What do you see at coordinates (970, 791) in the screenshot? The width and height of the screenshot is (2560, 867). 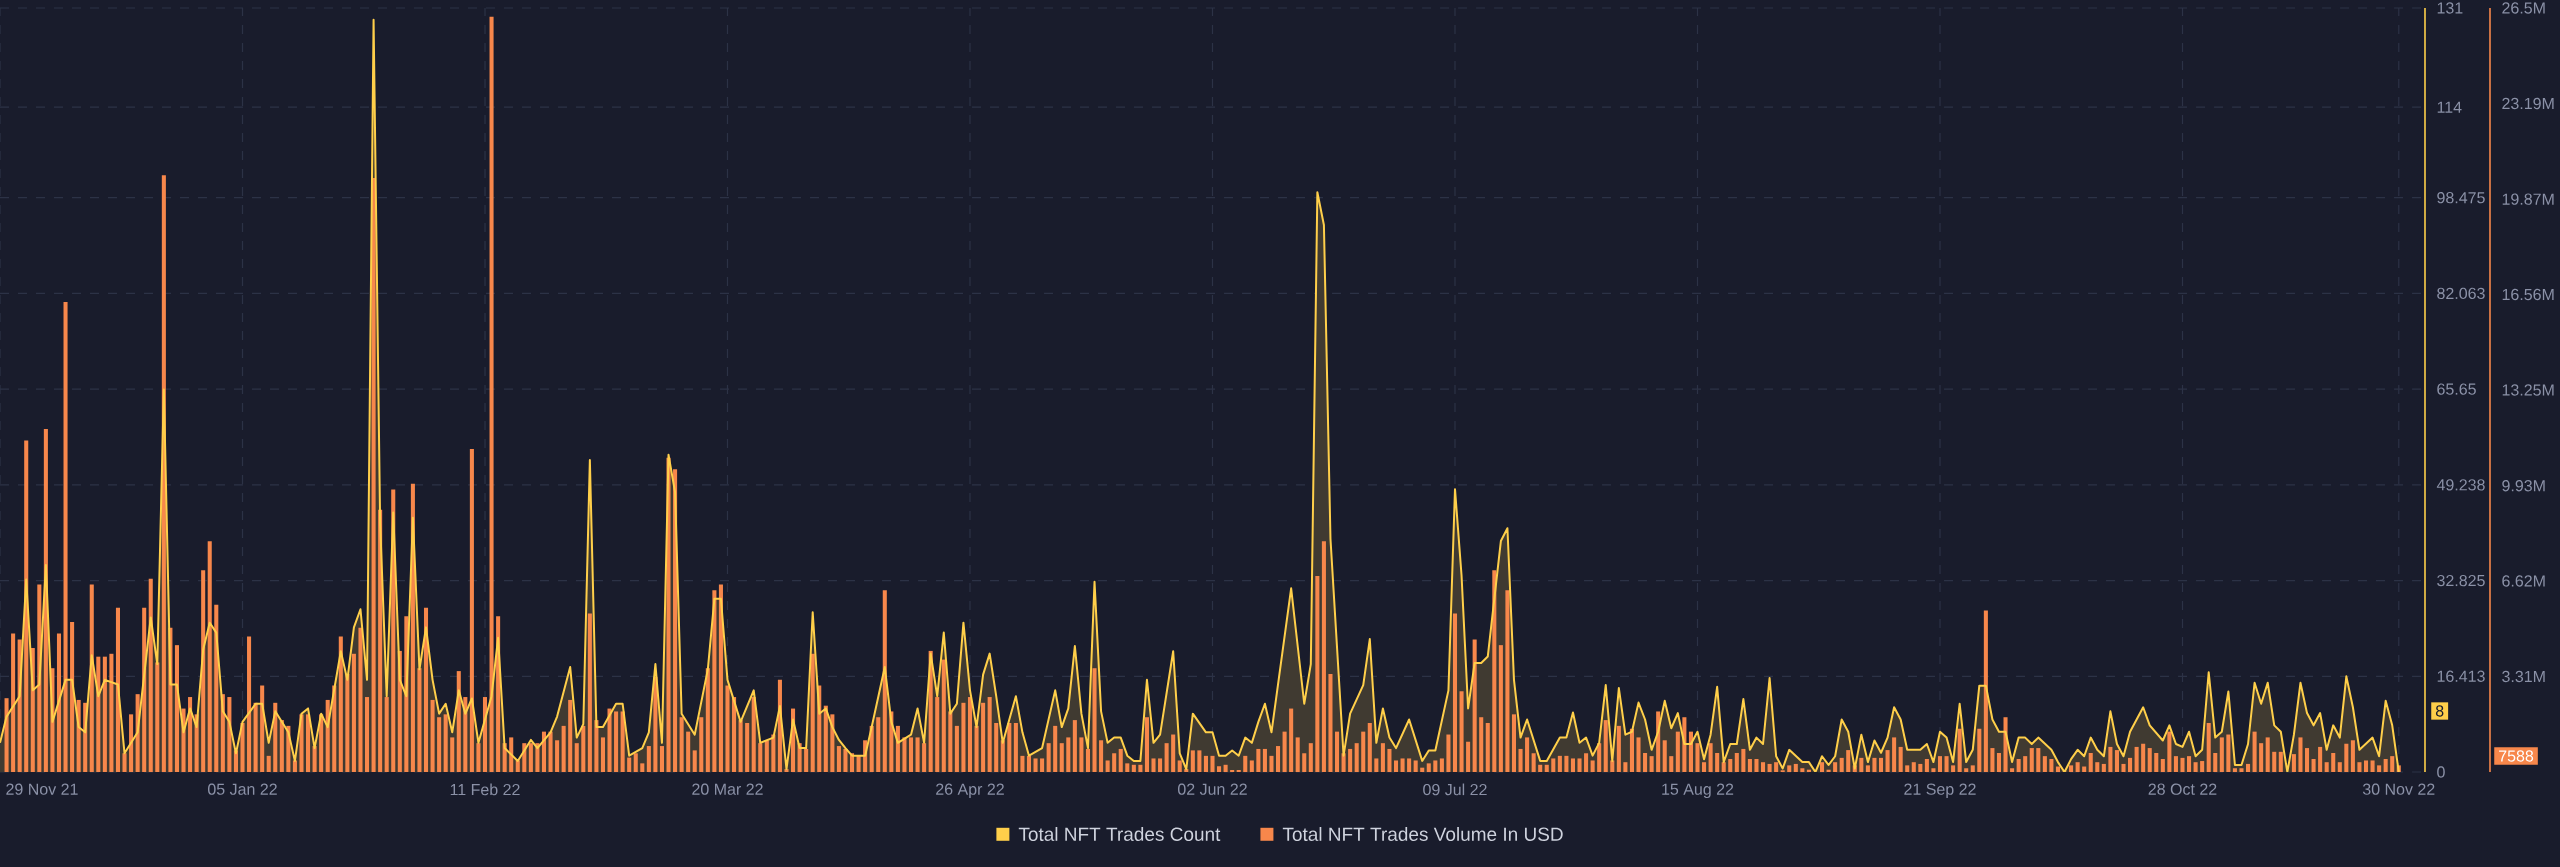 I see `x-tick-label: 26 Apr 22` at bounding box center [970, 791].